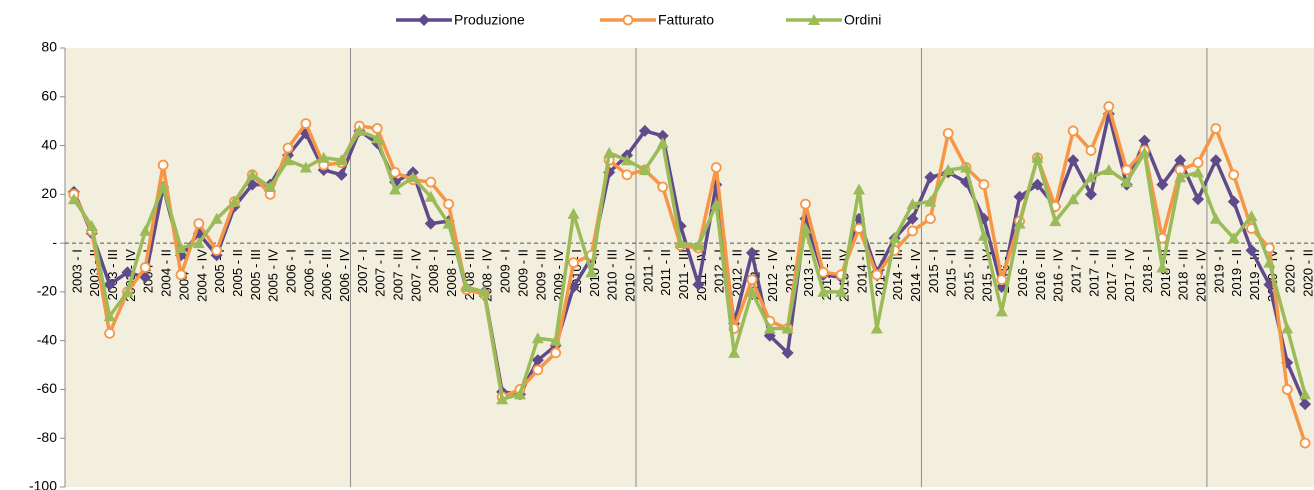 The image size is (1314, 490). Describe the element at coordinates (1236, 273) in the screenshot. I see `x-tick-label: 2019 - II` at that location.